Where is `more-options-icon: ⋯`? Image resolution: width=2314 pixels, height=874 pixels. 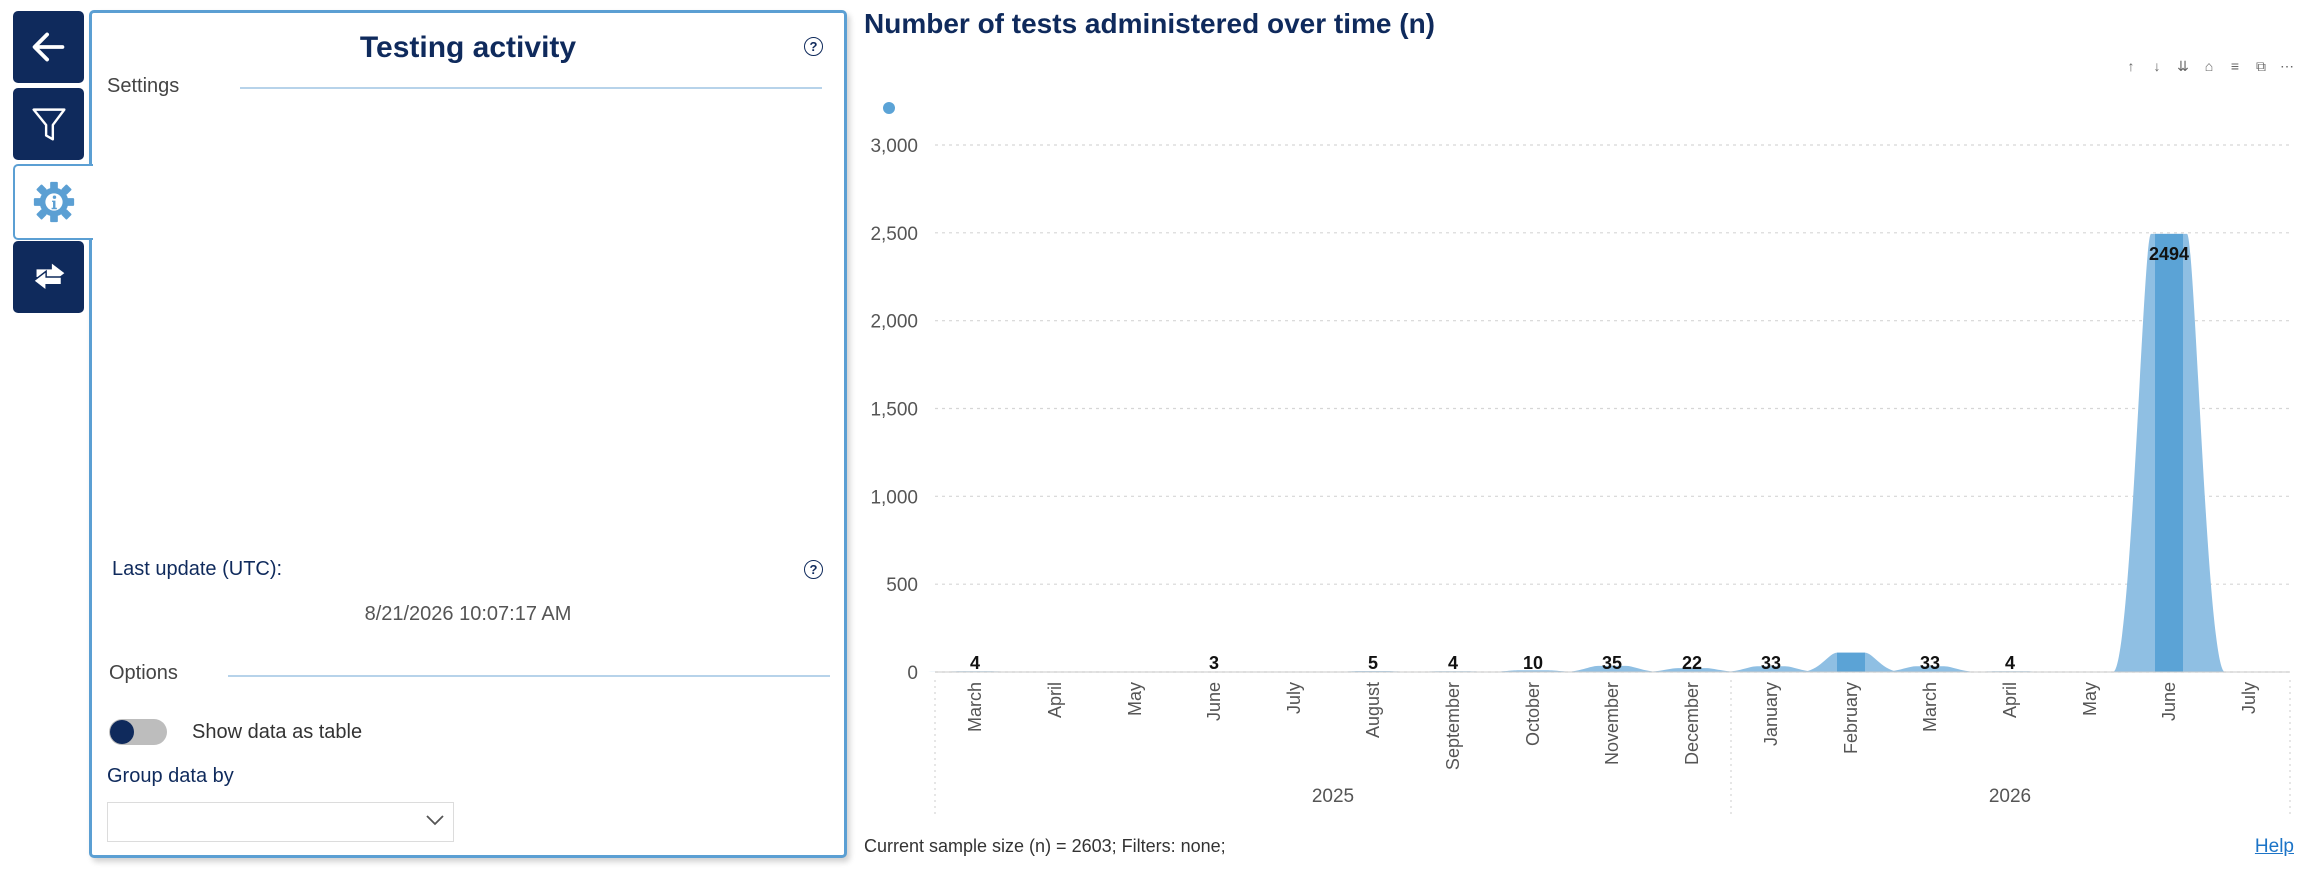
more-options-icon: ⋯ is located at coordinates (2287, 66).